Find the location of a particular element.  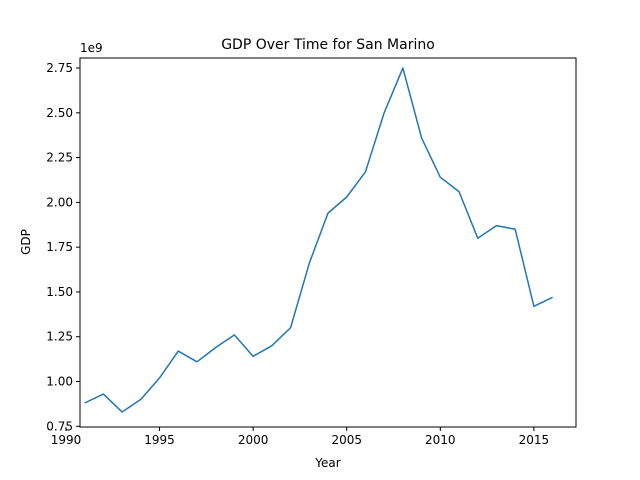

y-tick-label: 1.25 is located at coordinates (59, 337).